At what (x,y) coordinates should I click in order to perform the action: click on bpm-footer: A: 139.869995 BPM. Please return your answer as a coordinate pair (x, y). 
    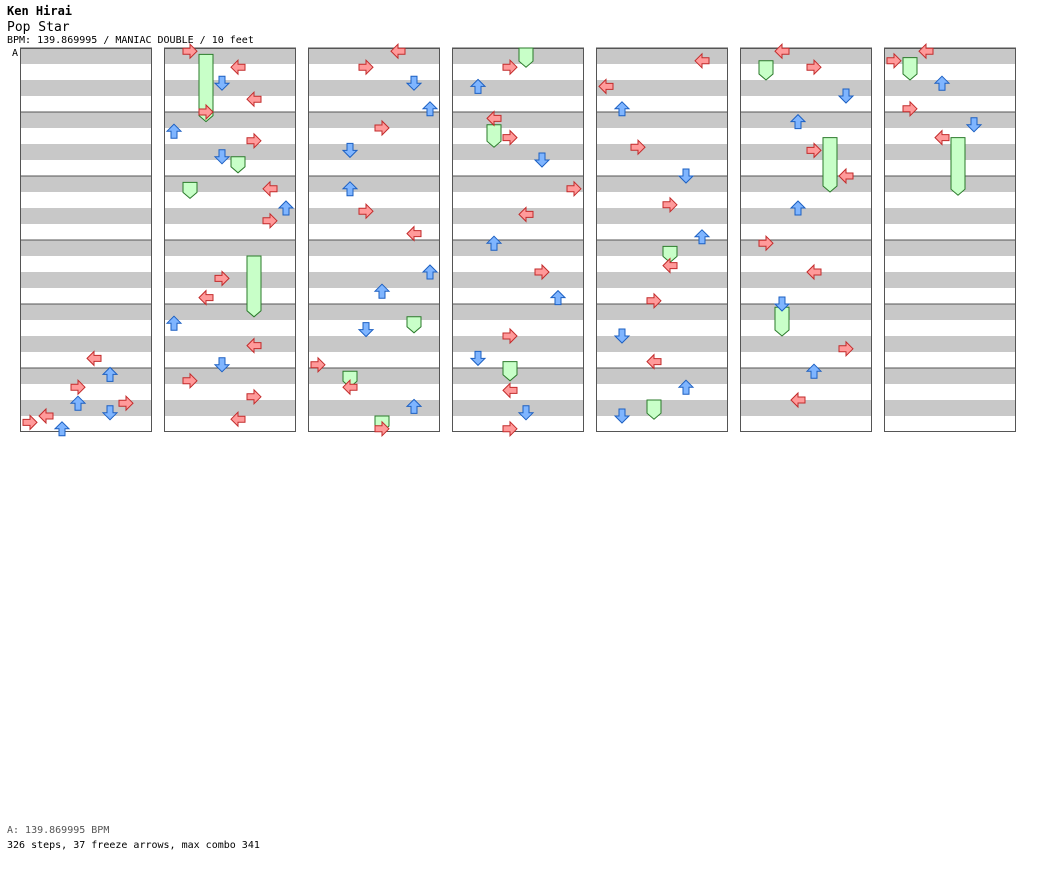
    Looking at the image, I should click on (58, 830).